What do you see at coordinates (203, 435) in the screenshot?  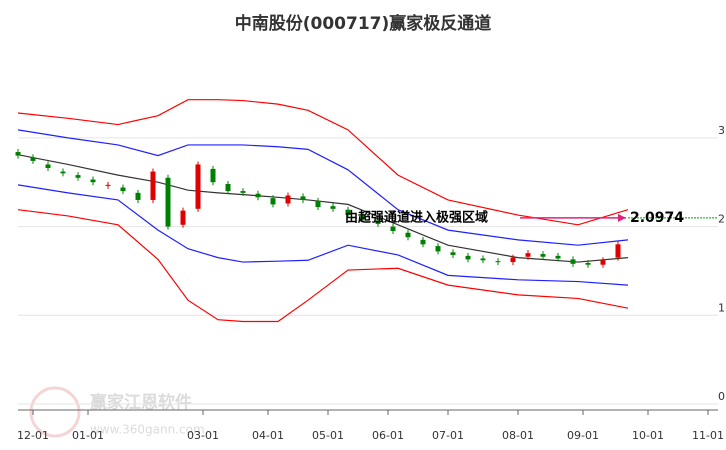 I see `x-tick-label: 03-01` at bounding box center [203, 435].